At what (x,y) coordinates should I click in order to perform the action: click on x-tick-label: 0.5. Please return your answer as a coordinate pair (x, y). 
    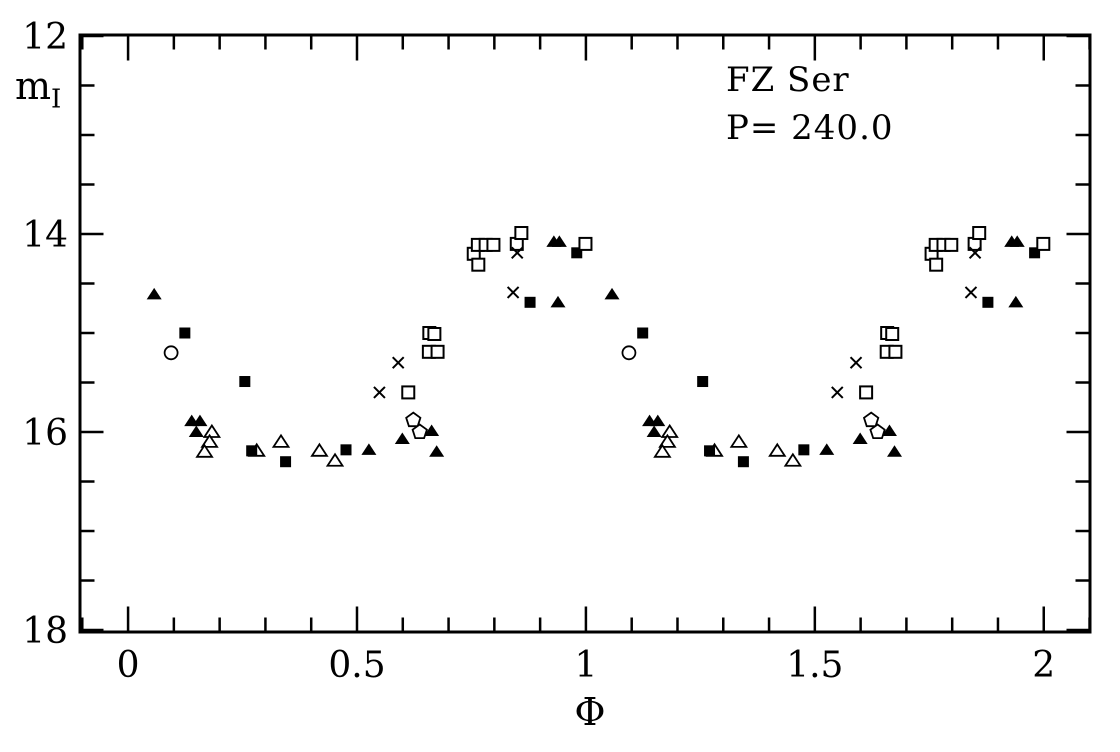
    Looking at the image, I should click on (356, 665).